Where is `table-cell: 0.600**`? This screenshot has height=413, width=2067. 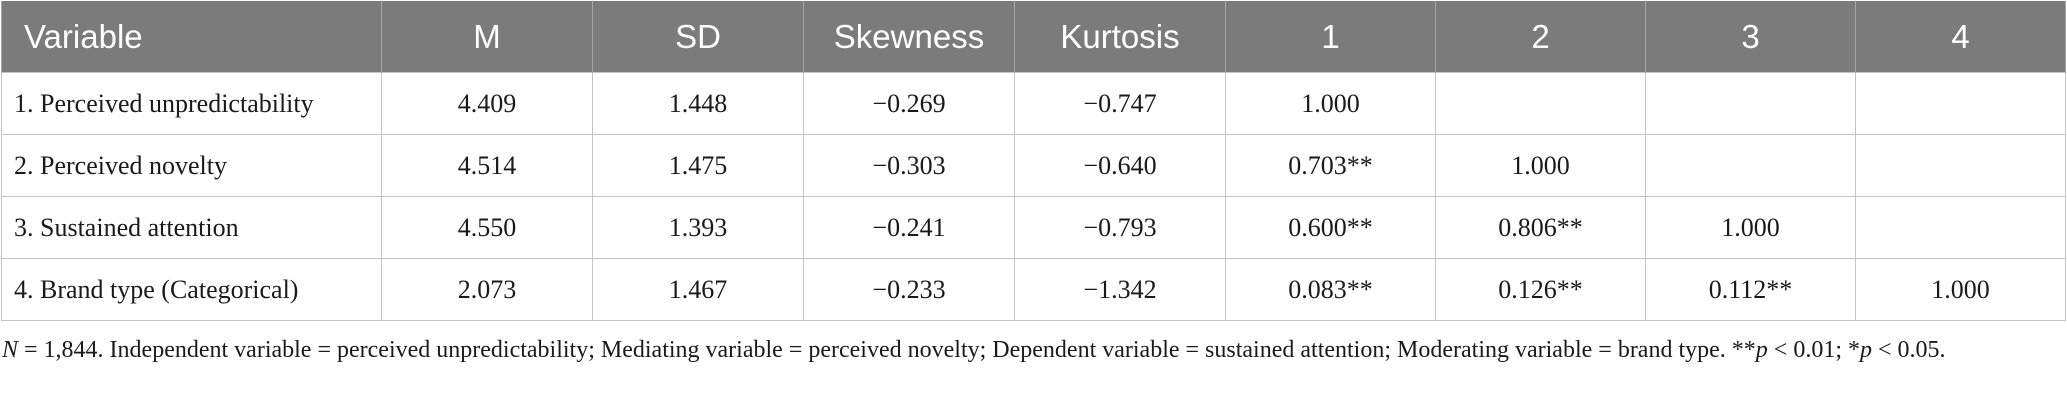 table-cell: 0.600** is located at coordinates (1330, 227).